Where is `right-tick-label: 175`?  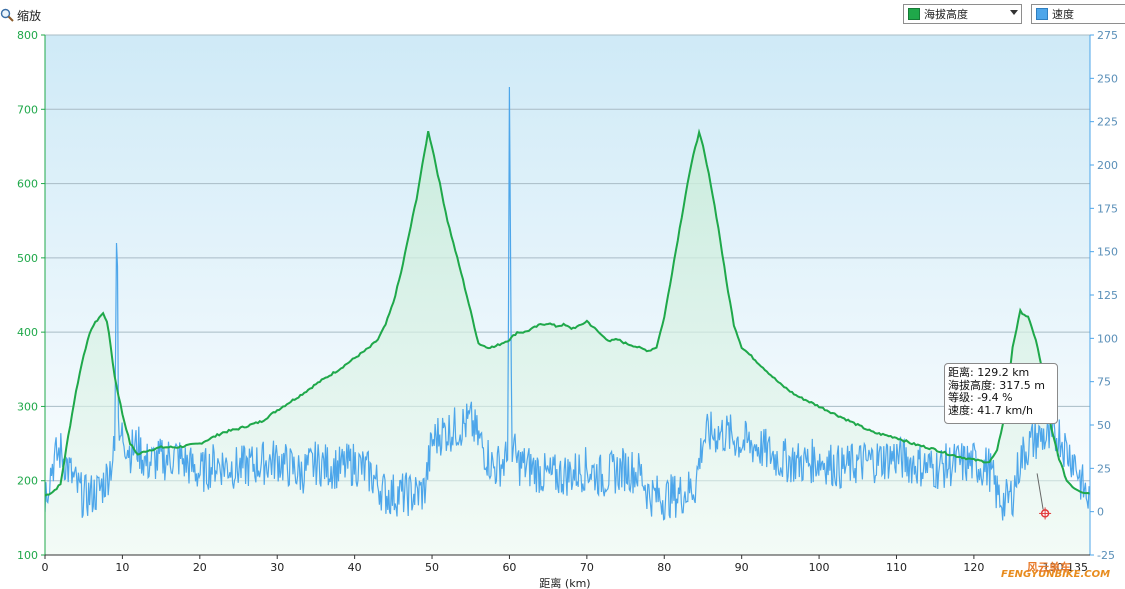
right-tick-label: 175 is located at coordinates (1107, 208).